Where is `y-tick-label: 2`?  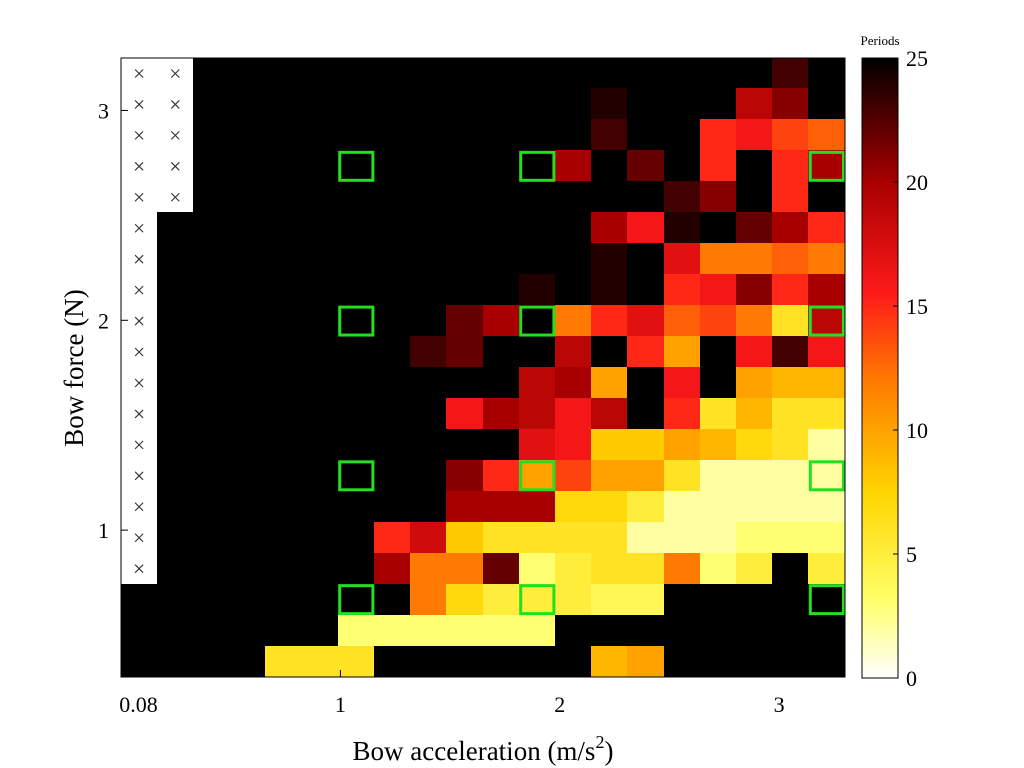 y-tick-label: 2 is located at coordinates (103, 320).